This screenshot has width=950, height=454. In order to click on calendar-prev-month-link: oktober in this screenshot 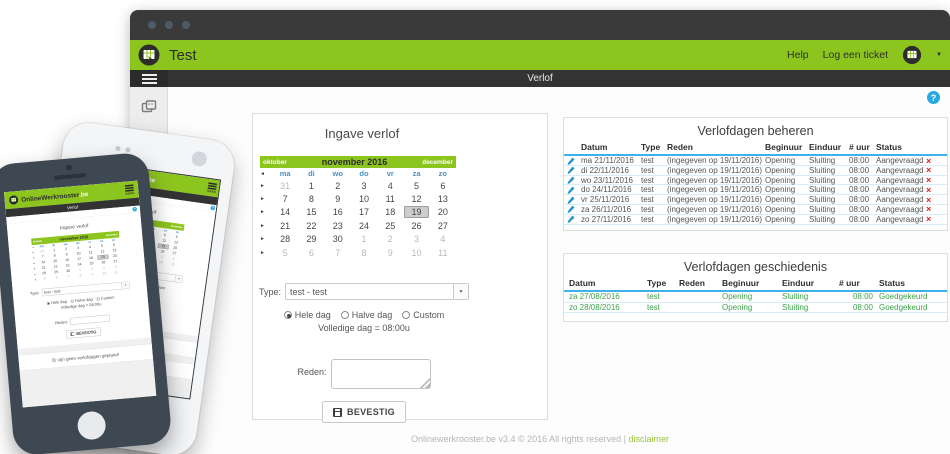, I will do `click(275, 162)`.